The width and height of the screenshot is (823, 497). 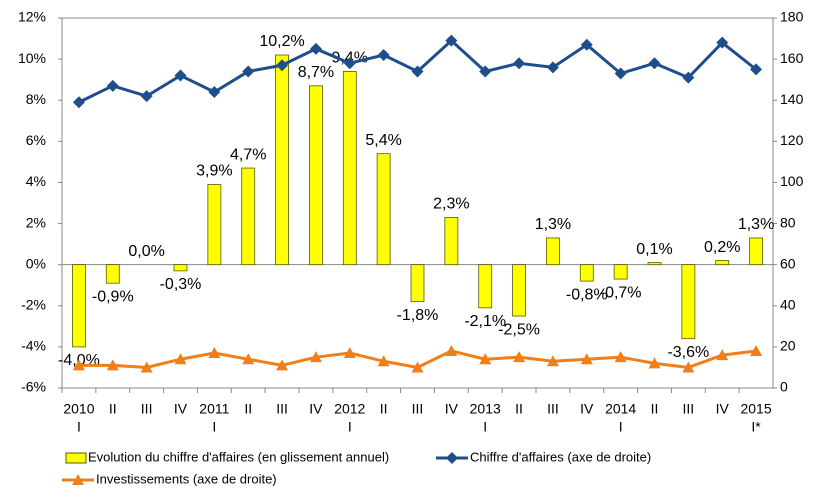 What do you see at coordinates (451, 204) in the screenshot?
I see `data-label: 2,3%` at bounding box center [451, 204].